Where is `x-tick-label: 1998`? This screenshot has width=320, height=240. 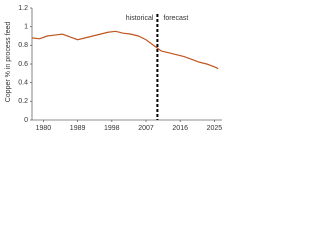 x-tick-label: 1998 is located at coordinates (112, 128).